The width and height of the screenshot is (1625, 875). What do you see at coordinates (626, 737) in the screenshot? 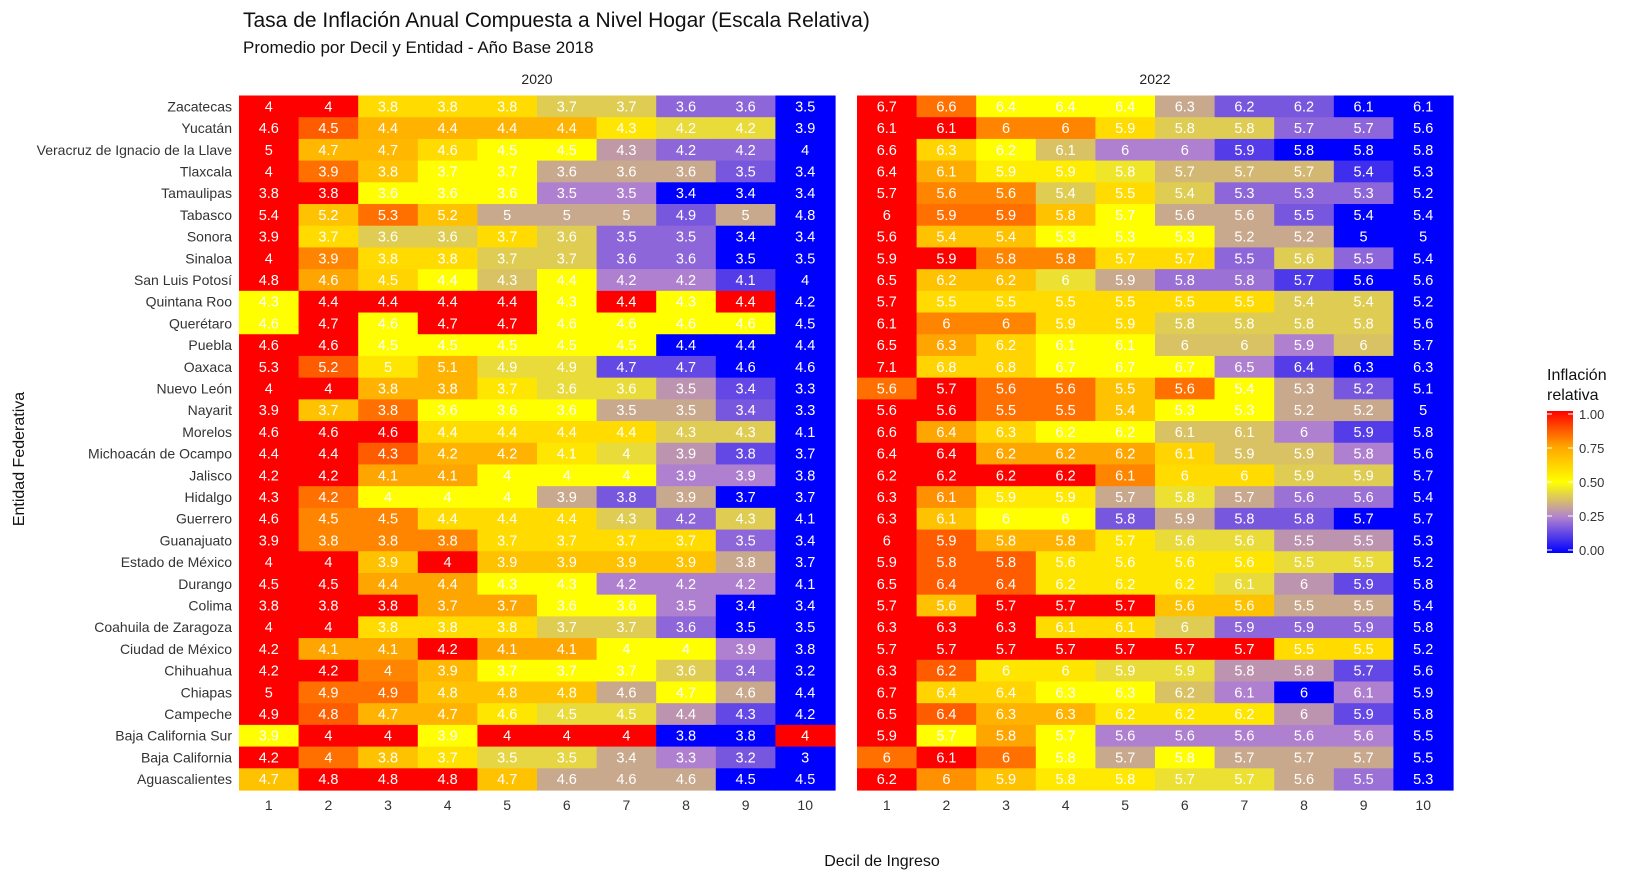
I see `cell-value-label: 4` at bounding box center [626, 737].